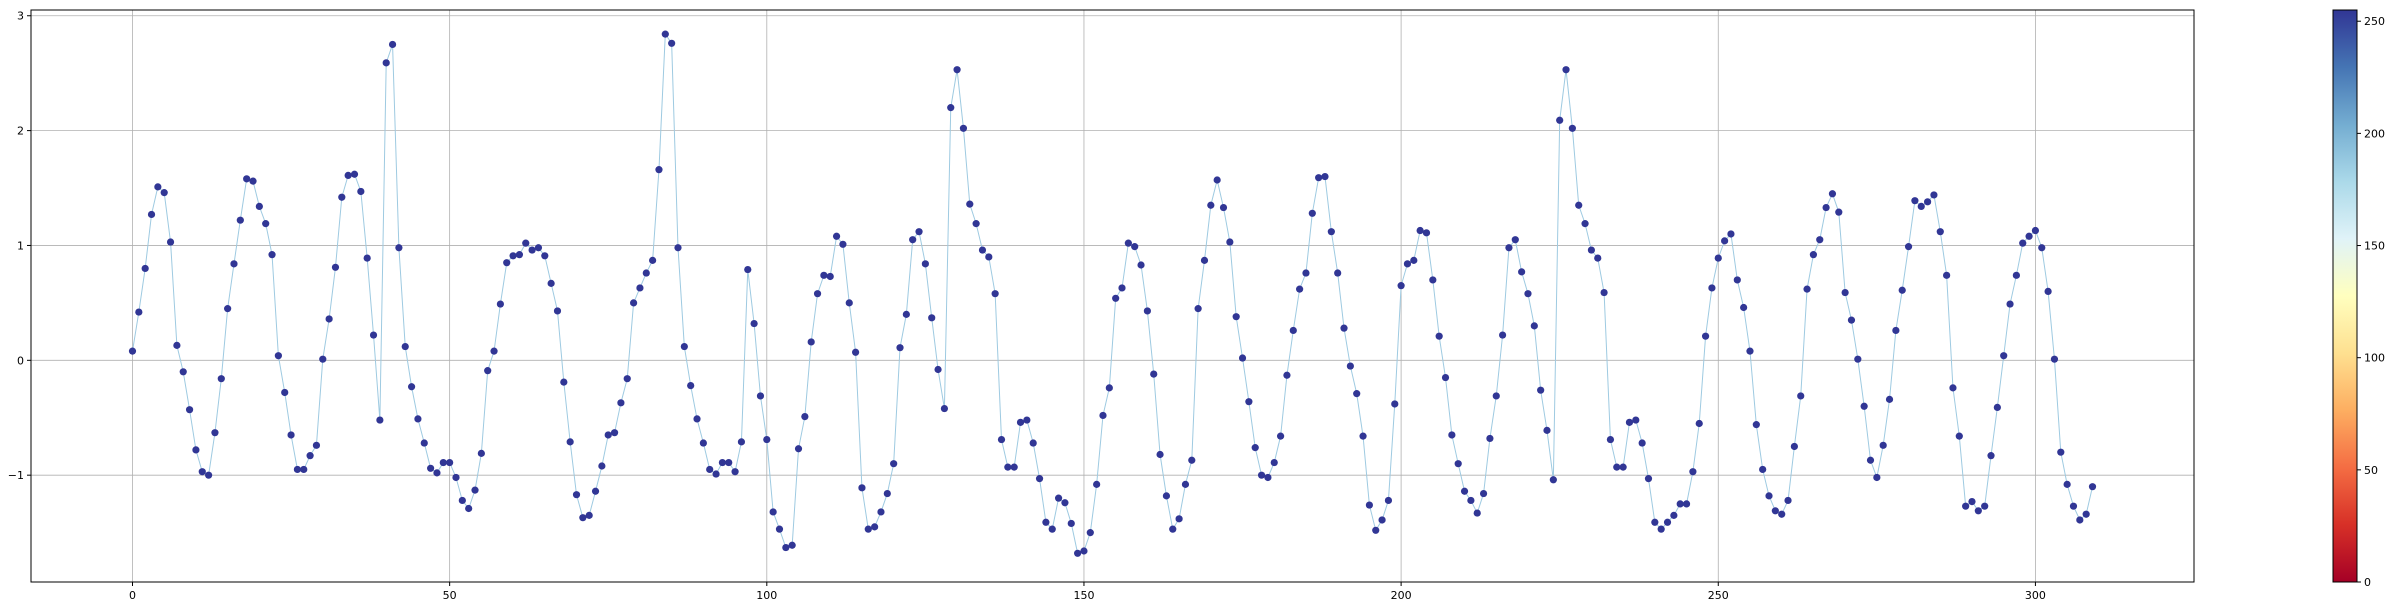  Describe the element at coordinates (2374, 21) in the screenshot. I see `colorbar-tick-label: 250` at that location.